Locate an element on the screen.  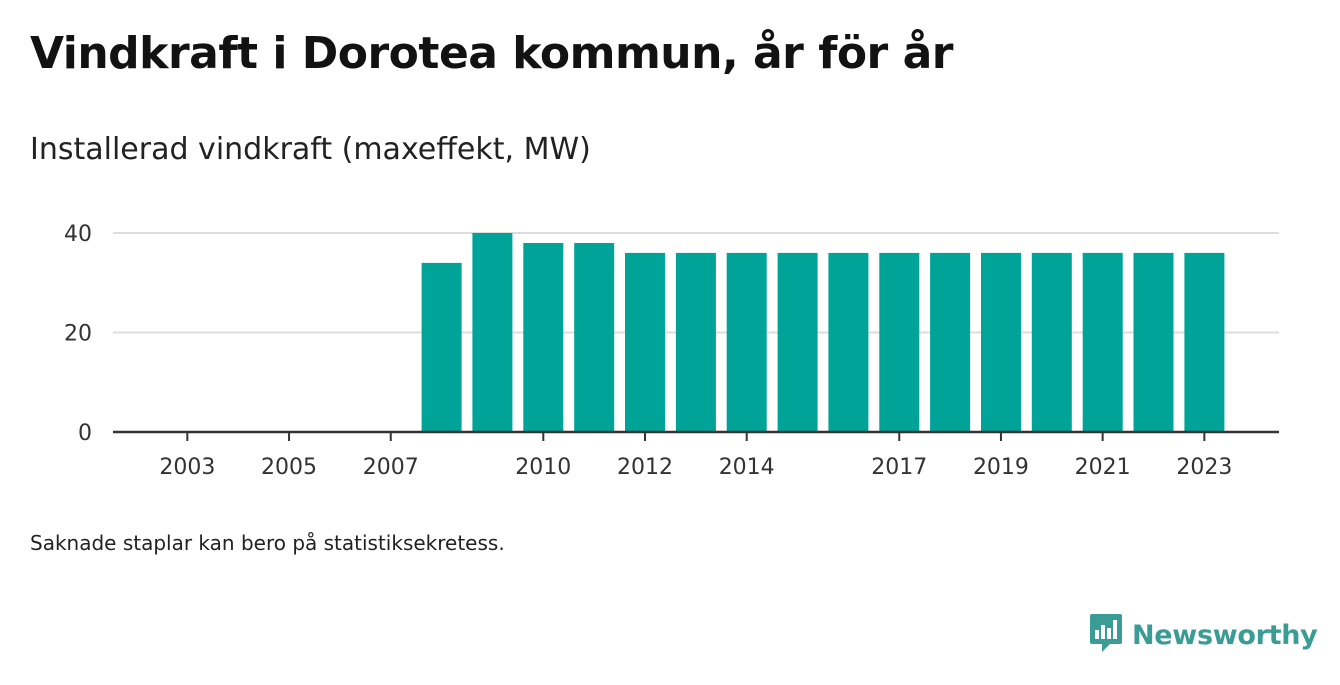
bar-2020 is located at coordinates (1051, 342).